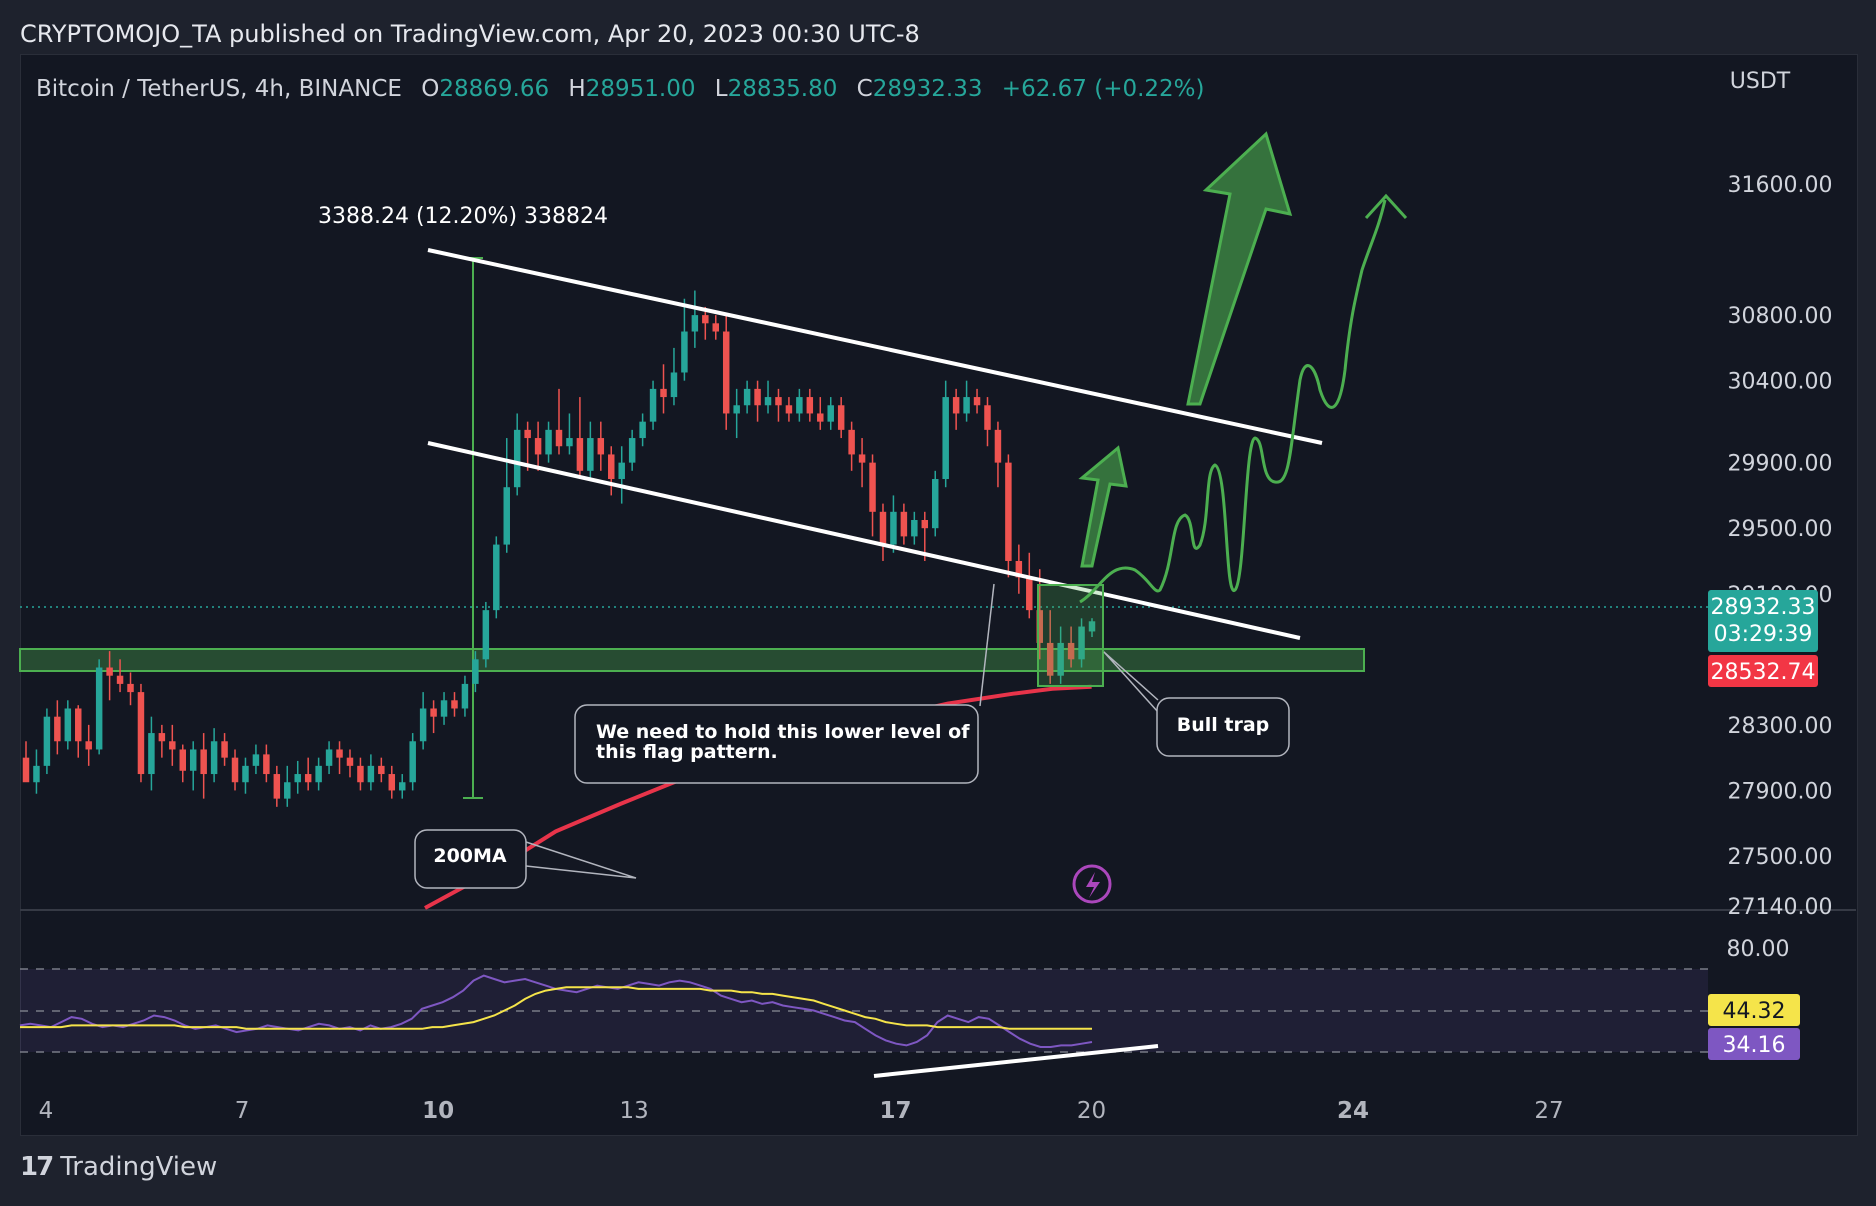 The height and width of the screenshot is (1206, 1876). What do you see at coordinates (1016, 1061) in the screenshot?
I see `rsi-divergence-line` at bounding box center [1016, 1061].